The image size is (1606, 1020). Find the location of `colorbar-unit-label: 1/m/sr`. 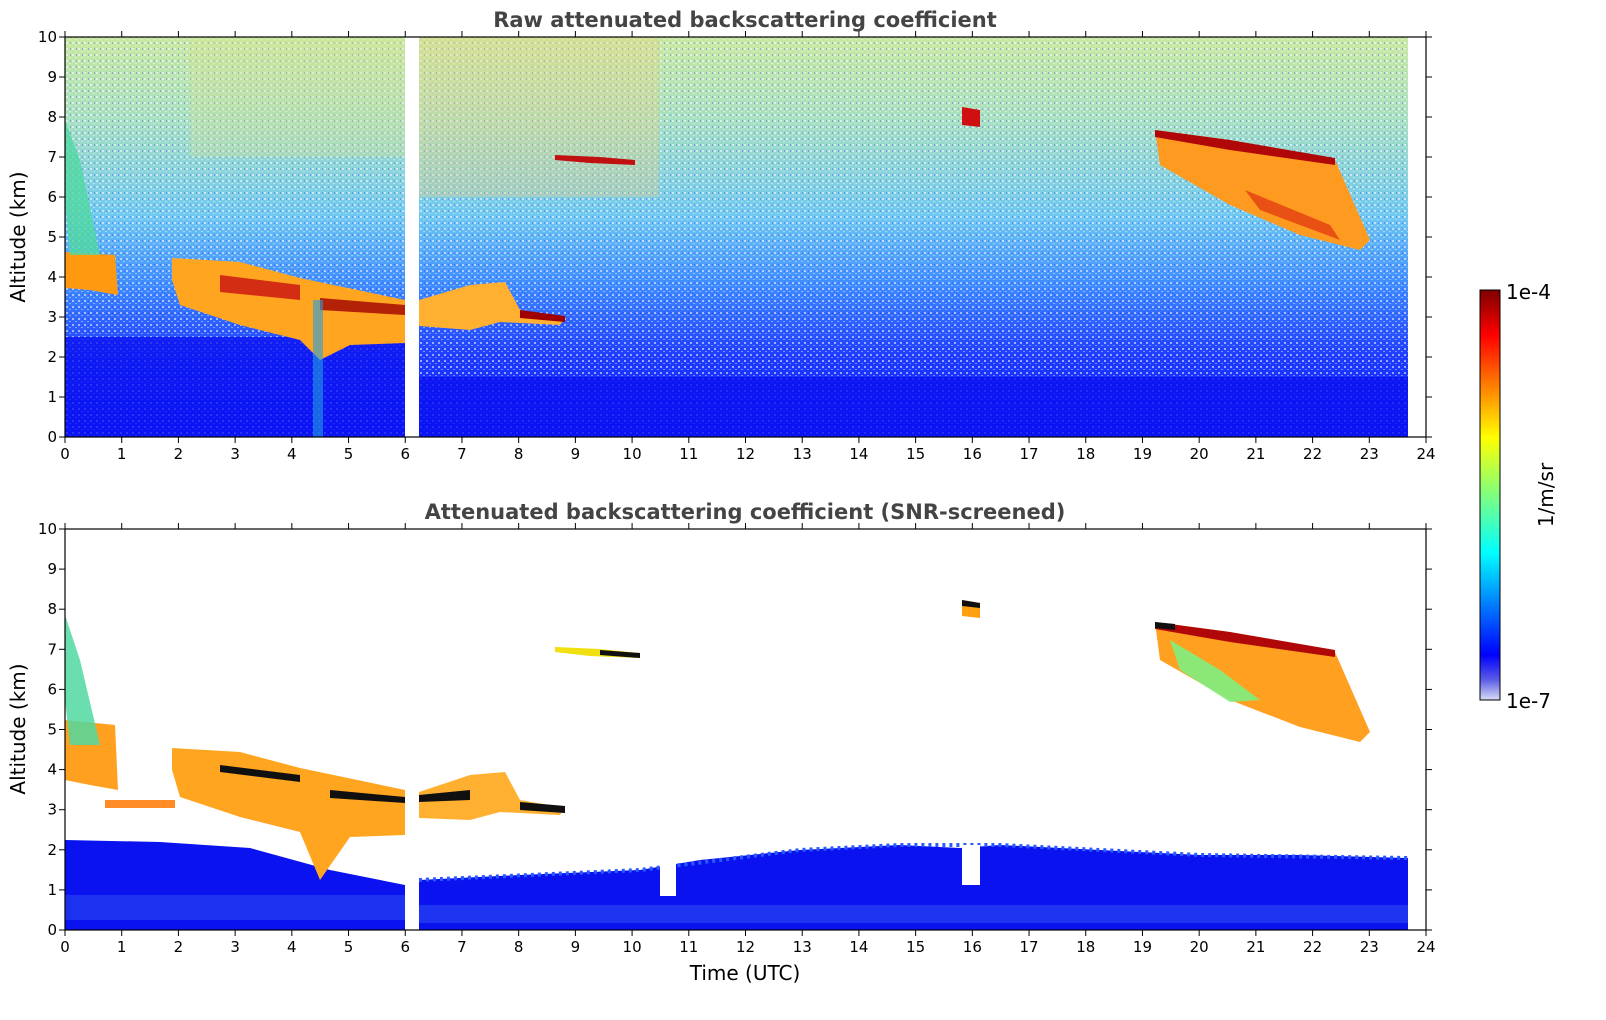

colorbar-unit-label: 1/m/sr is located at coordinates (1546, 494).